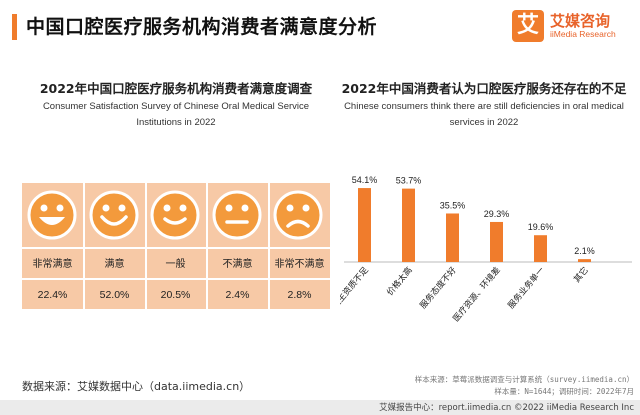 This screenshot has width=640, height=415. I want to click on face-row, so click(176, 215).